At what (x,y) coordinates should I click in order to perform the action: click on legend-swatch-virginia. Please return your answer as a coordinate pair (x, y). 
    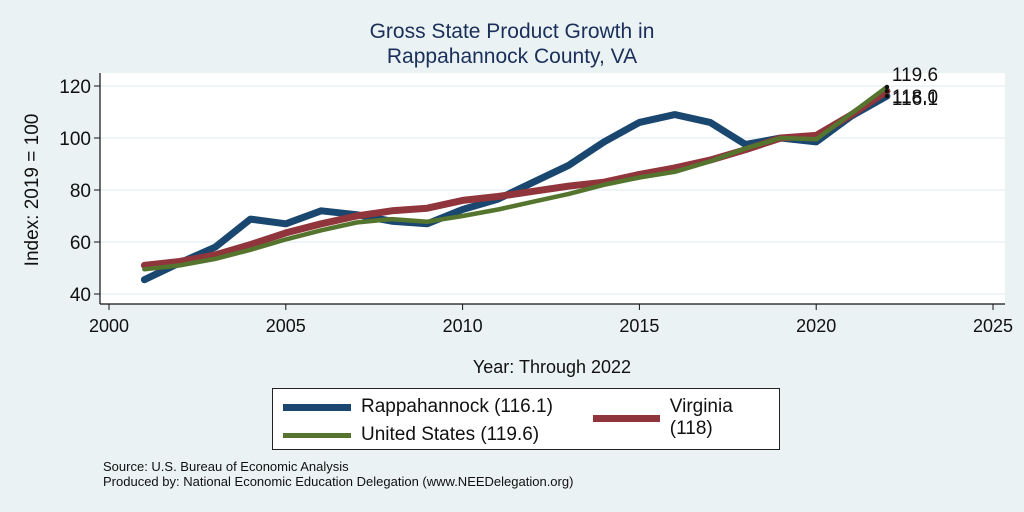
    Looking at the image, I should click on (626, 418).